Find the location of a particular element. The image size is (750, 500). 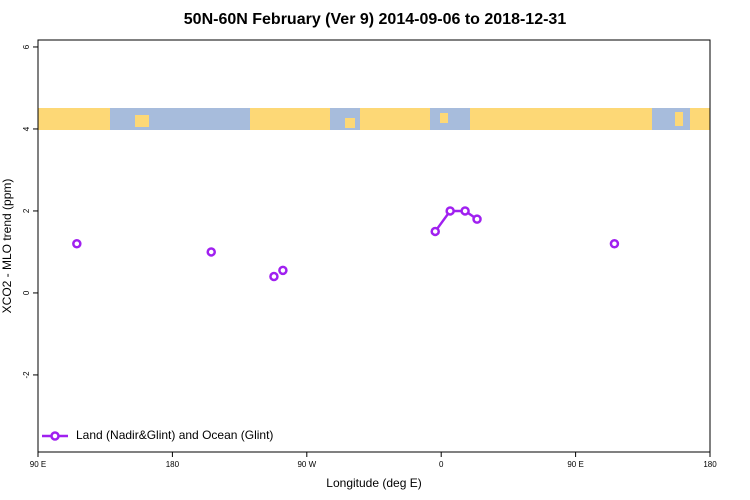

legend-label: Land (Nadir&Glint) and Ocean (Glint) is located at coordinates (174, 435).